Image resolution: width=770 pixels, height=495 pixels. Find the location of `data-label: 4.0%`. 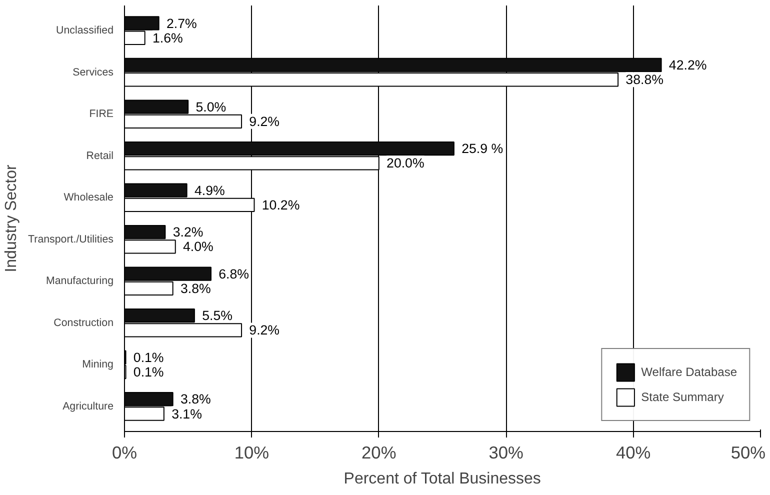

data-label: 4.0% is located at coordinates (198, 246).